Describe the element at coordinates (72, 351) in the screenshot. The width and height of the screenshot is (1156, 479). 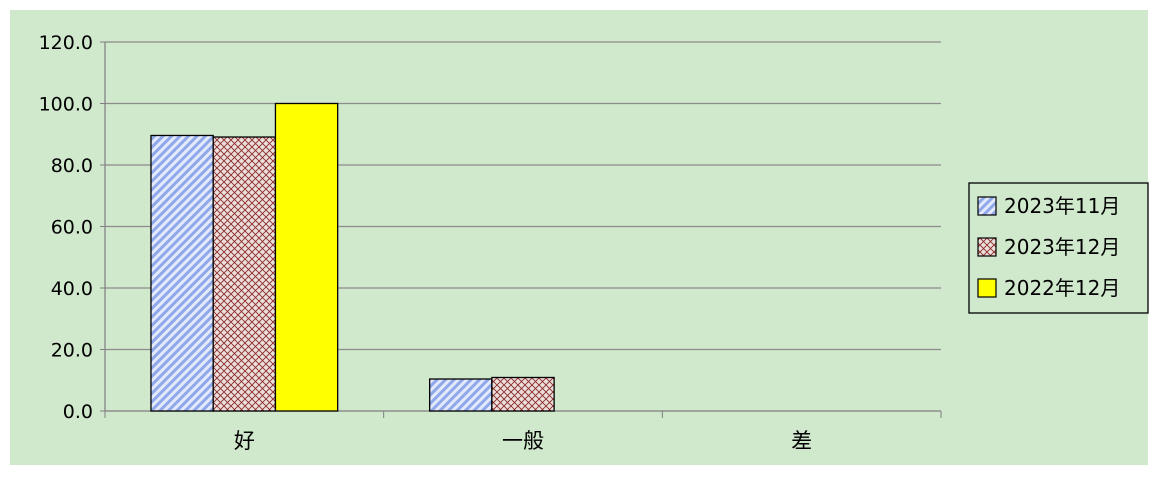
I see `y-tick-label: 20.0` at that location.